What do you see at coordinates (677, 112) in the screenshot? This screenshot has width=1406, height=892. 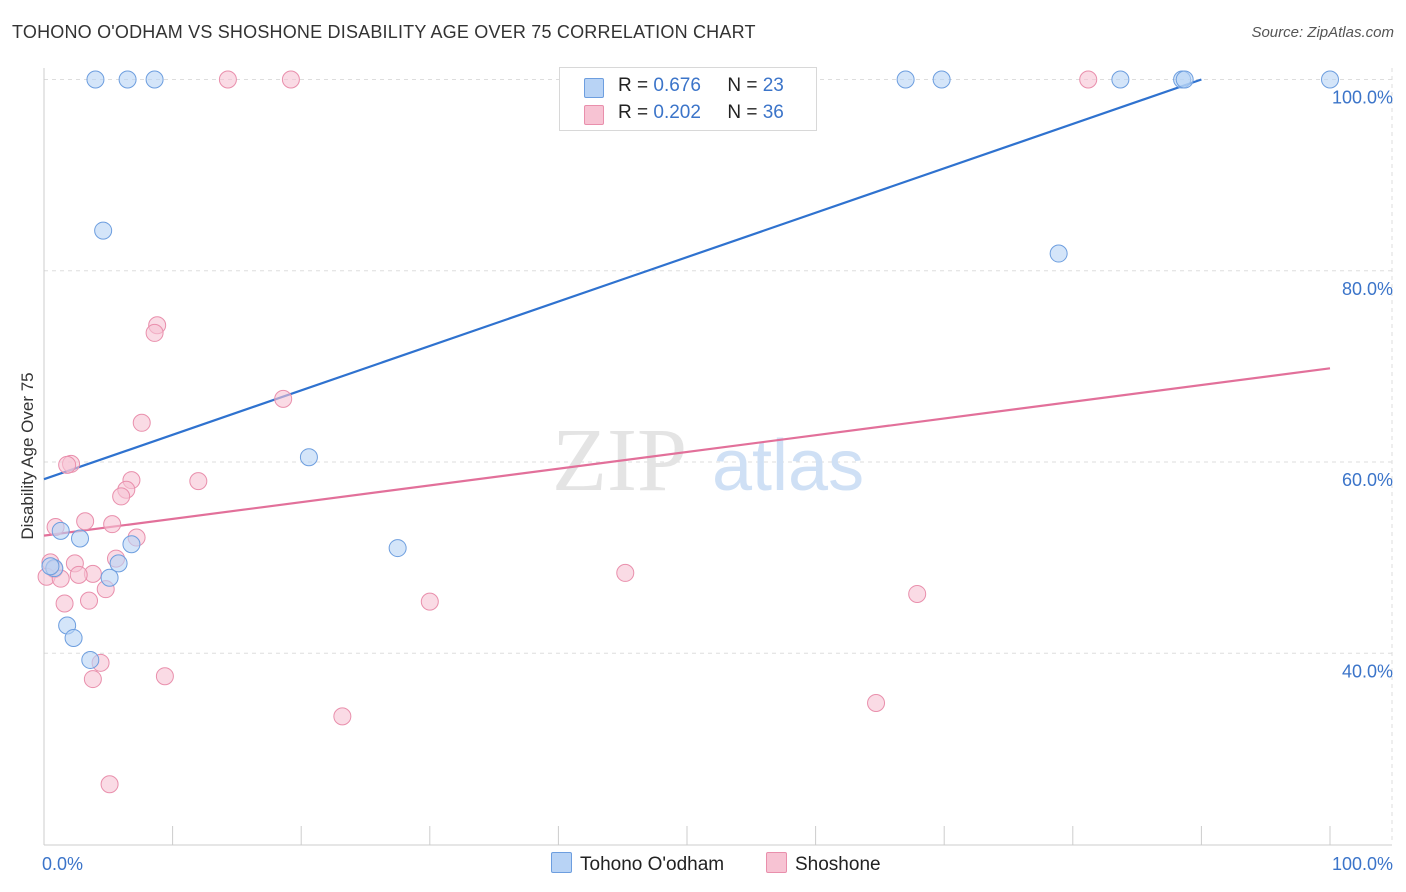 I see `legend-r-value-2: 0.202` at bounding box center [677, 112].